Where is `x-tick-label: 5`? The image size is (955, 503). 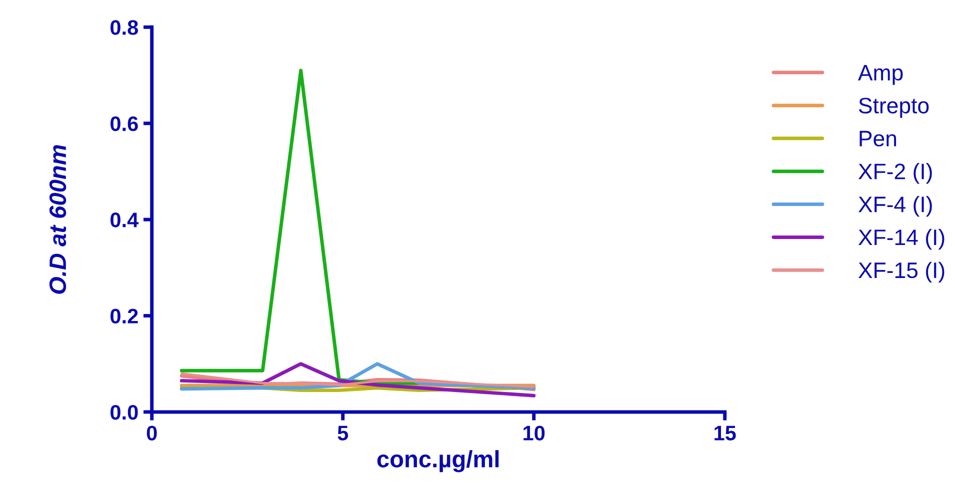 x-tick-label: 5 is located at coordinates (343, 433).